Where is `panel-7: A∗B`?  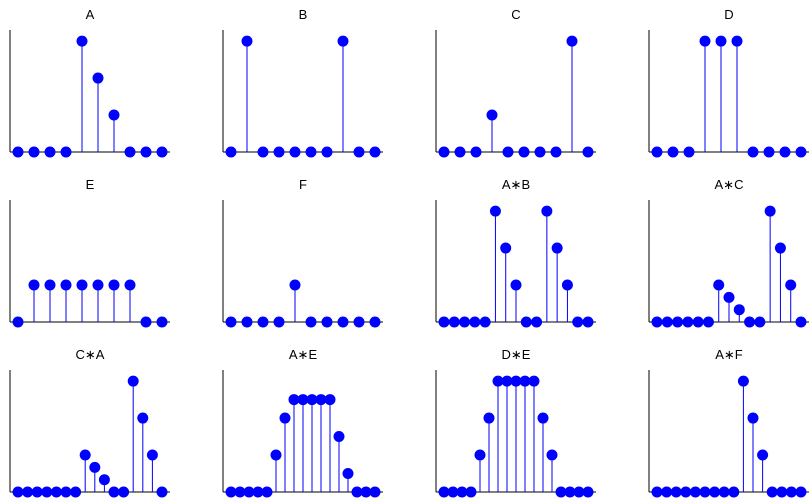
panel-7: A∗B is located at coordinates (515, 252).